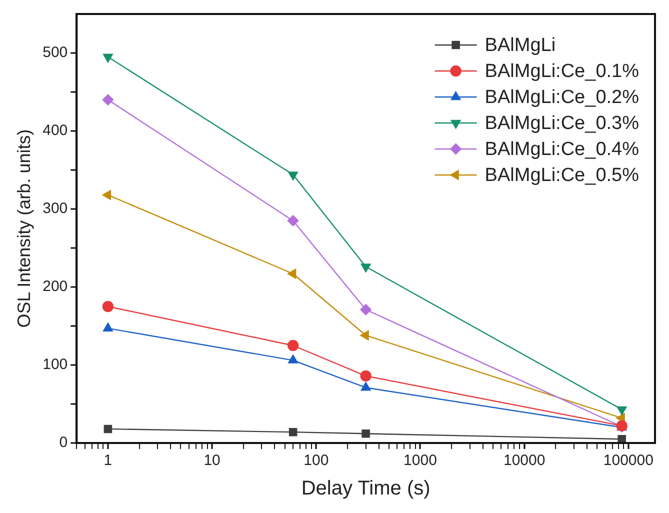 The height and width of the screenshot is (513, 669). I want to click on y-tick-label: 0, so click(63, 443).